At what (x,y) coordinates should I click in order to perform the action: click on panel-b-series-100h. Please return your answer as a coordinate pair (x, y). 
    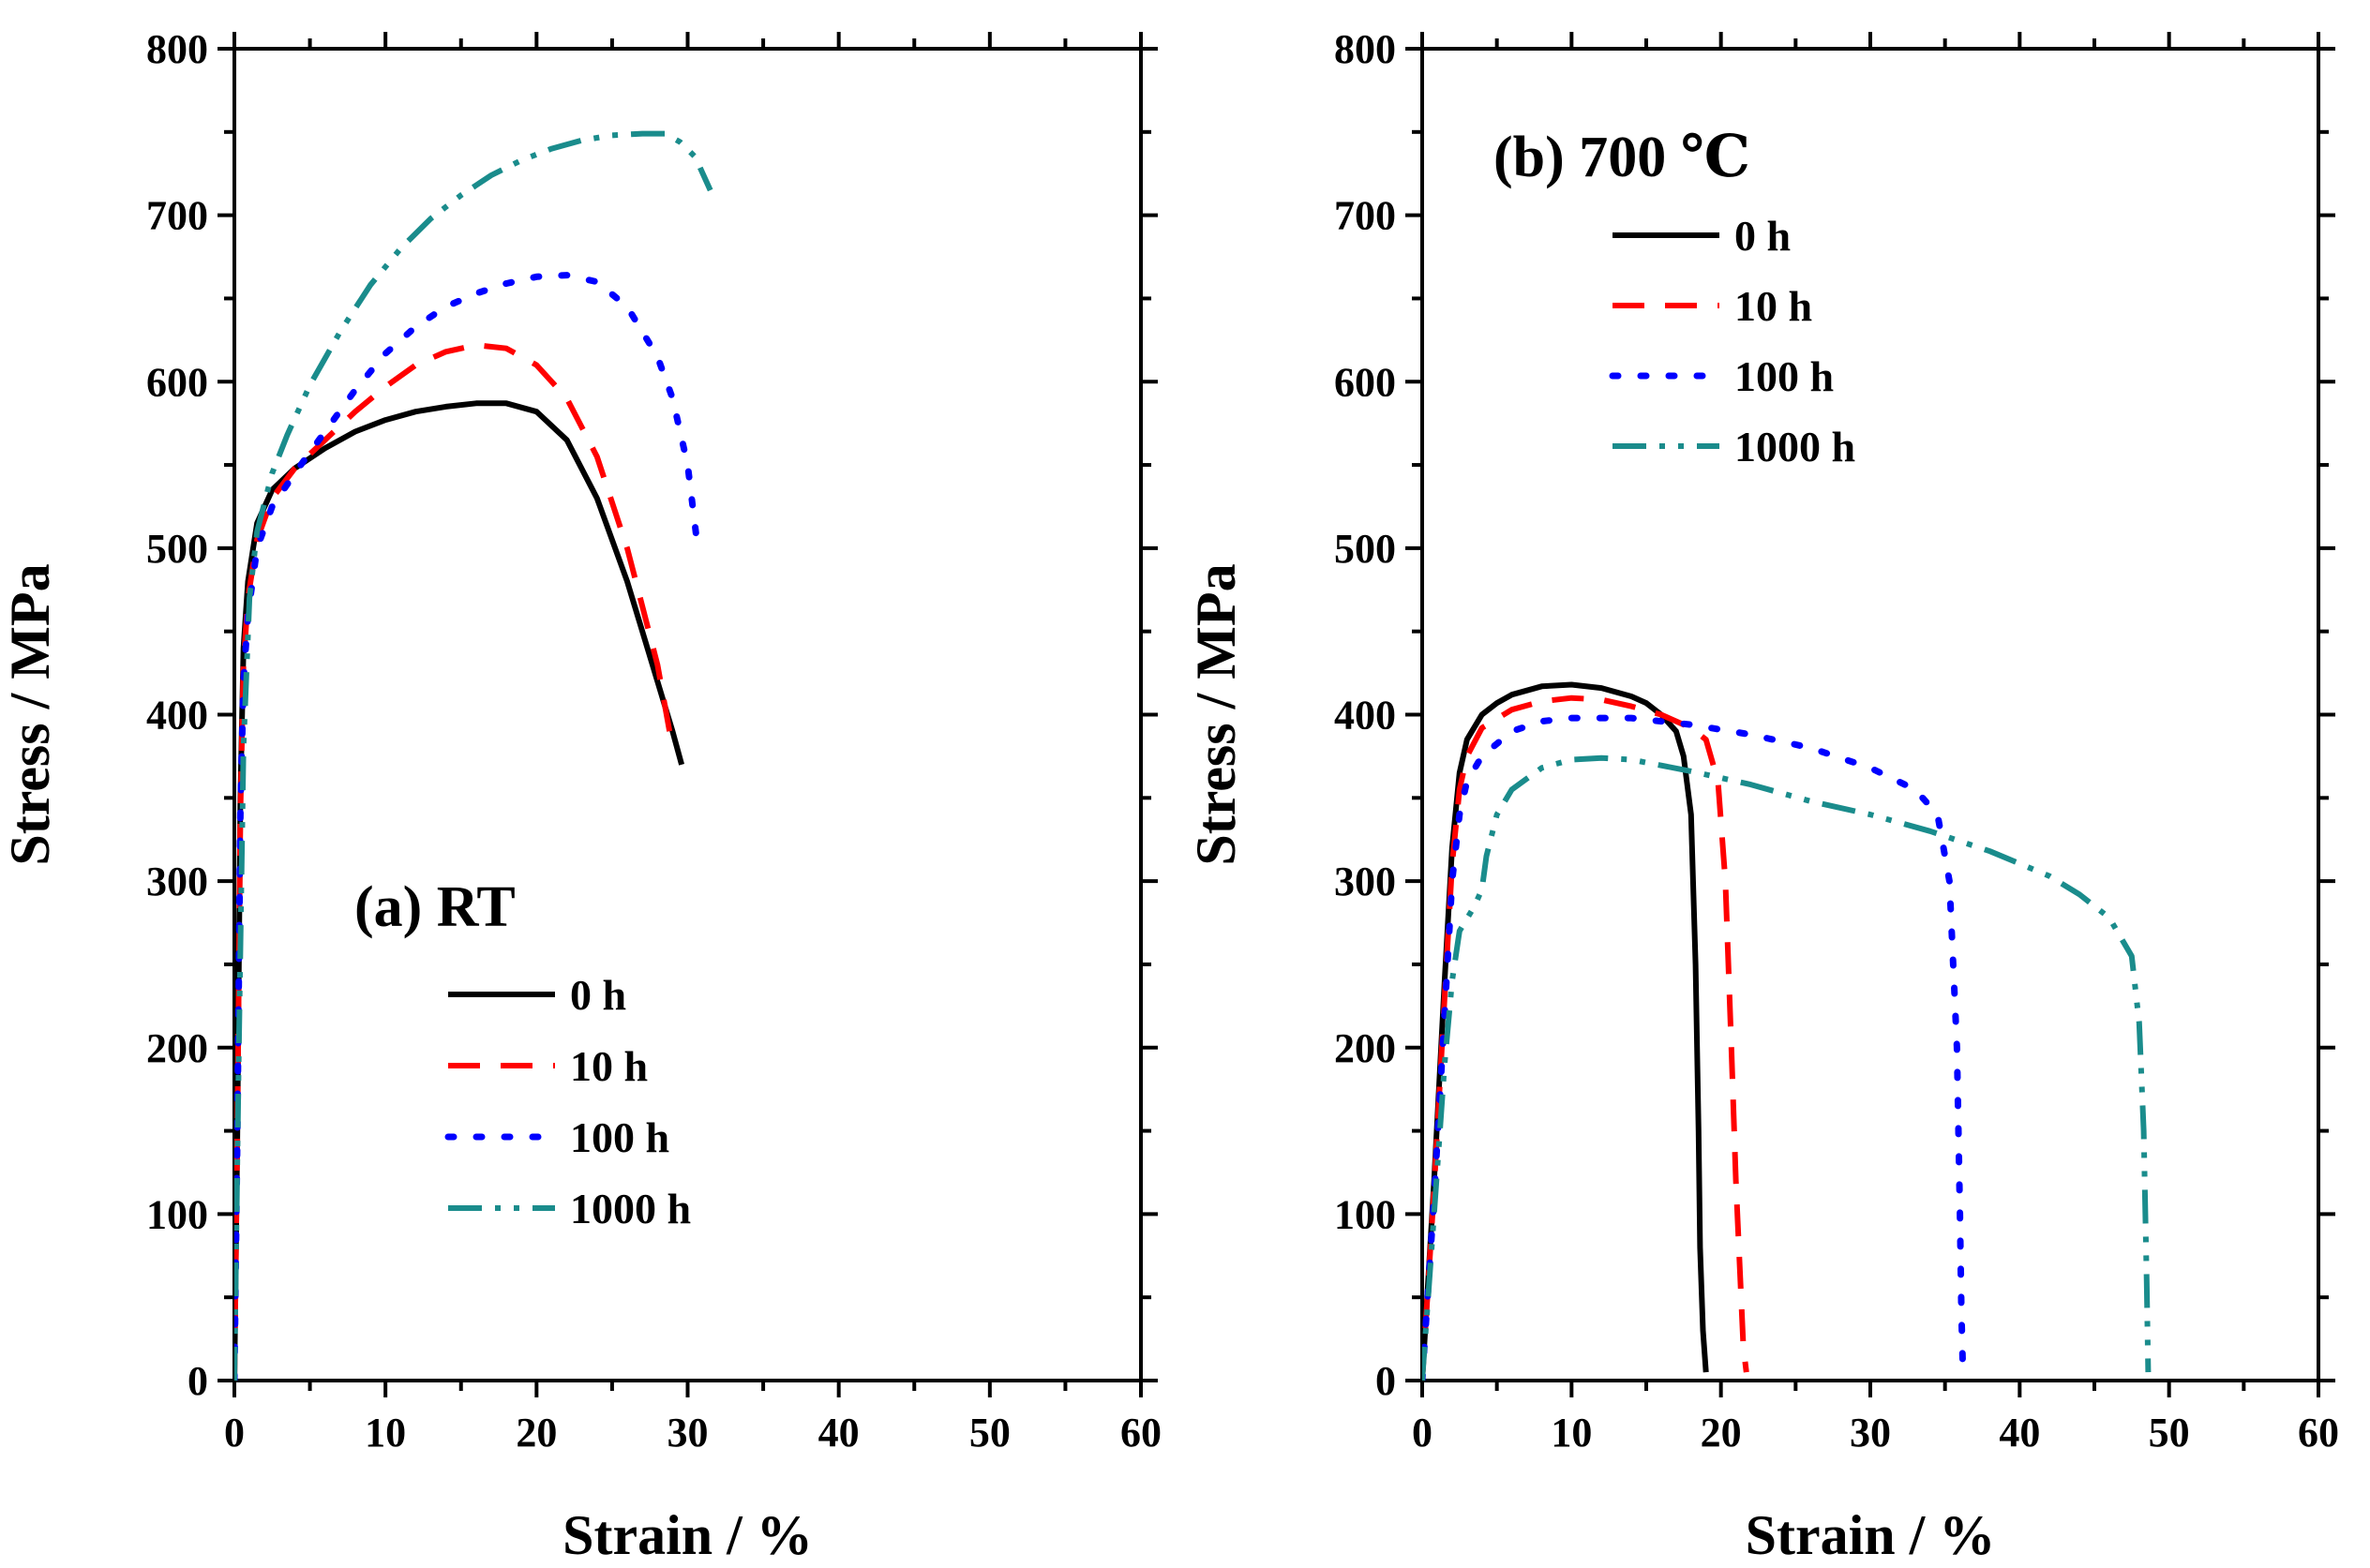
    Looking at the image, I should click on (1694, 1048).